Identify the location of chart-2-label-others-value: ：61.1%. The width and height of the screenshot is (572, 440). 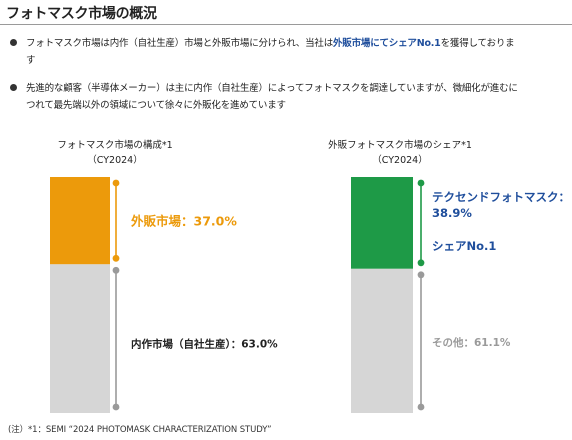
(487, 343).